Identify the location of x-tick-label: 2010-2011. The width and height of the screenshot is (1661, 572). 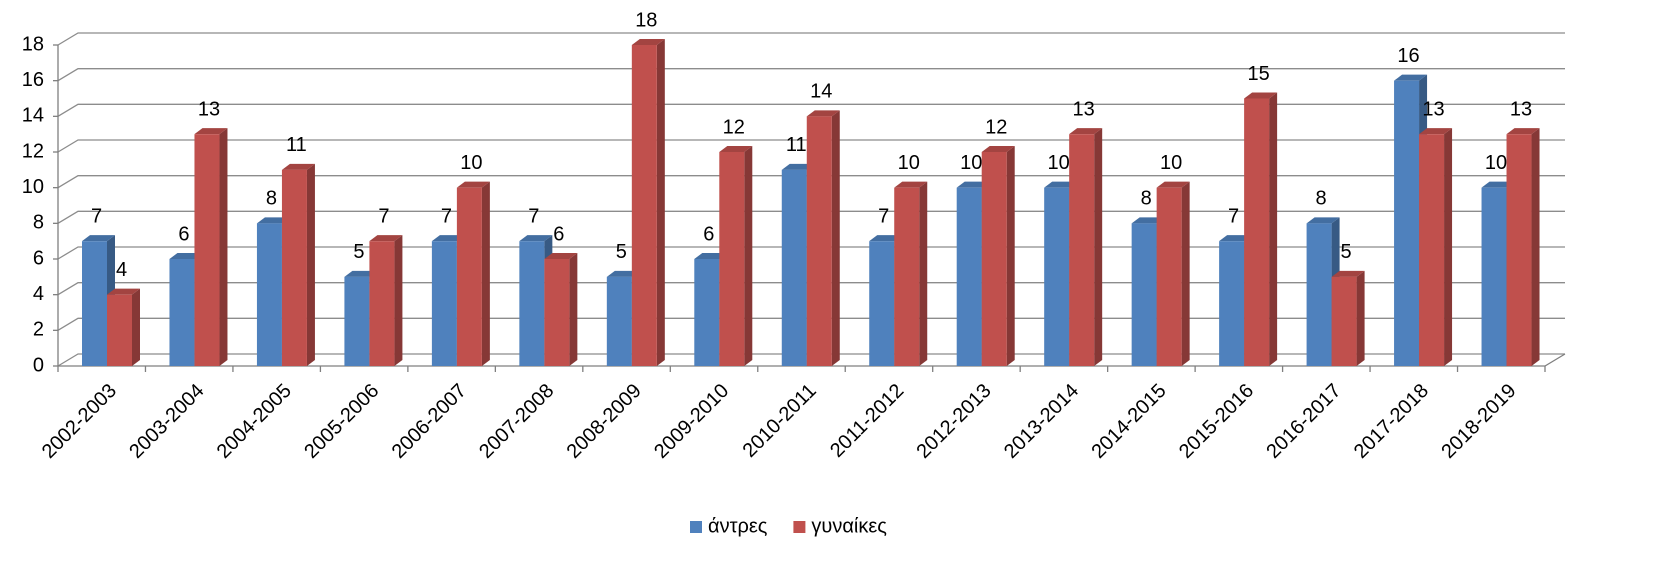
(780, 421).